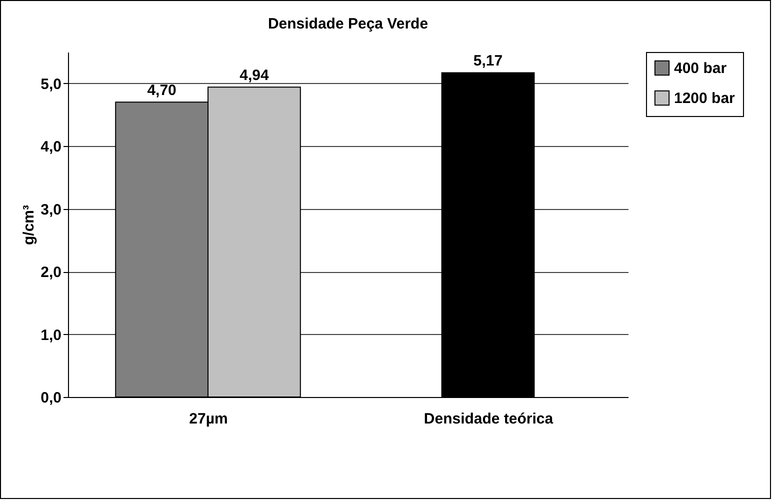 The height and width of the screenshot is (503, 775). What do you see at coordinates (51, 84) in the screenshot?
I see `y-tick-label: 5,0` at bounding box center [51, 84].